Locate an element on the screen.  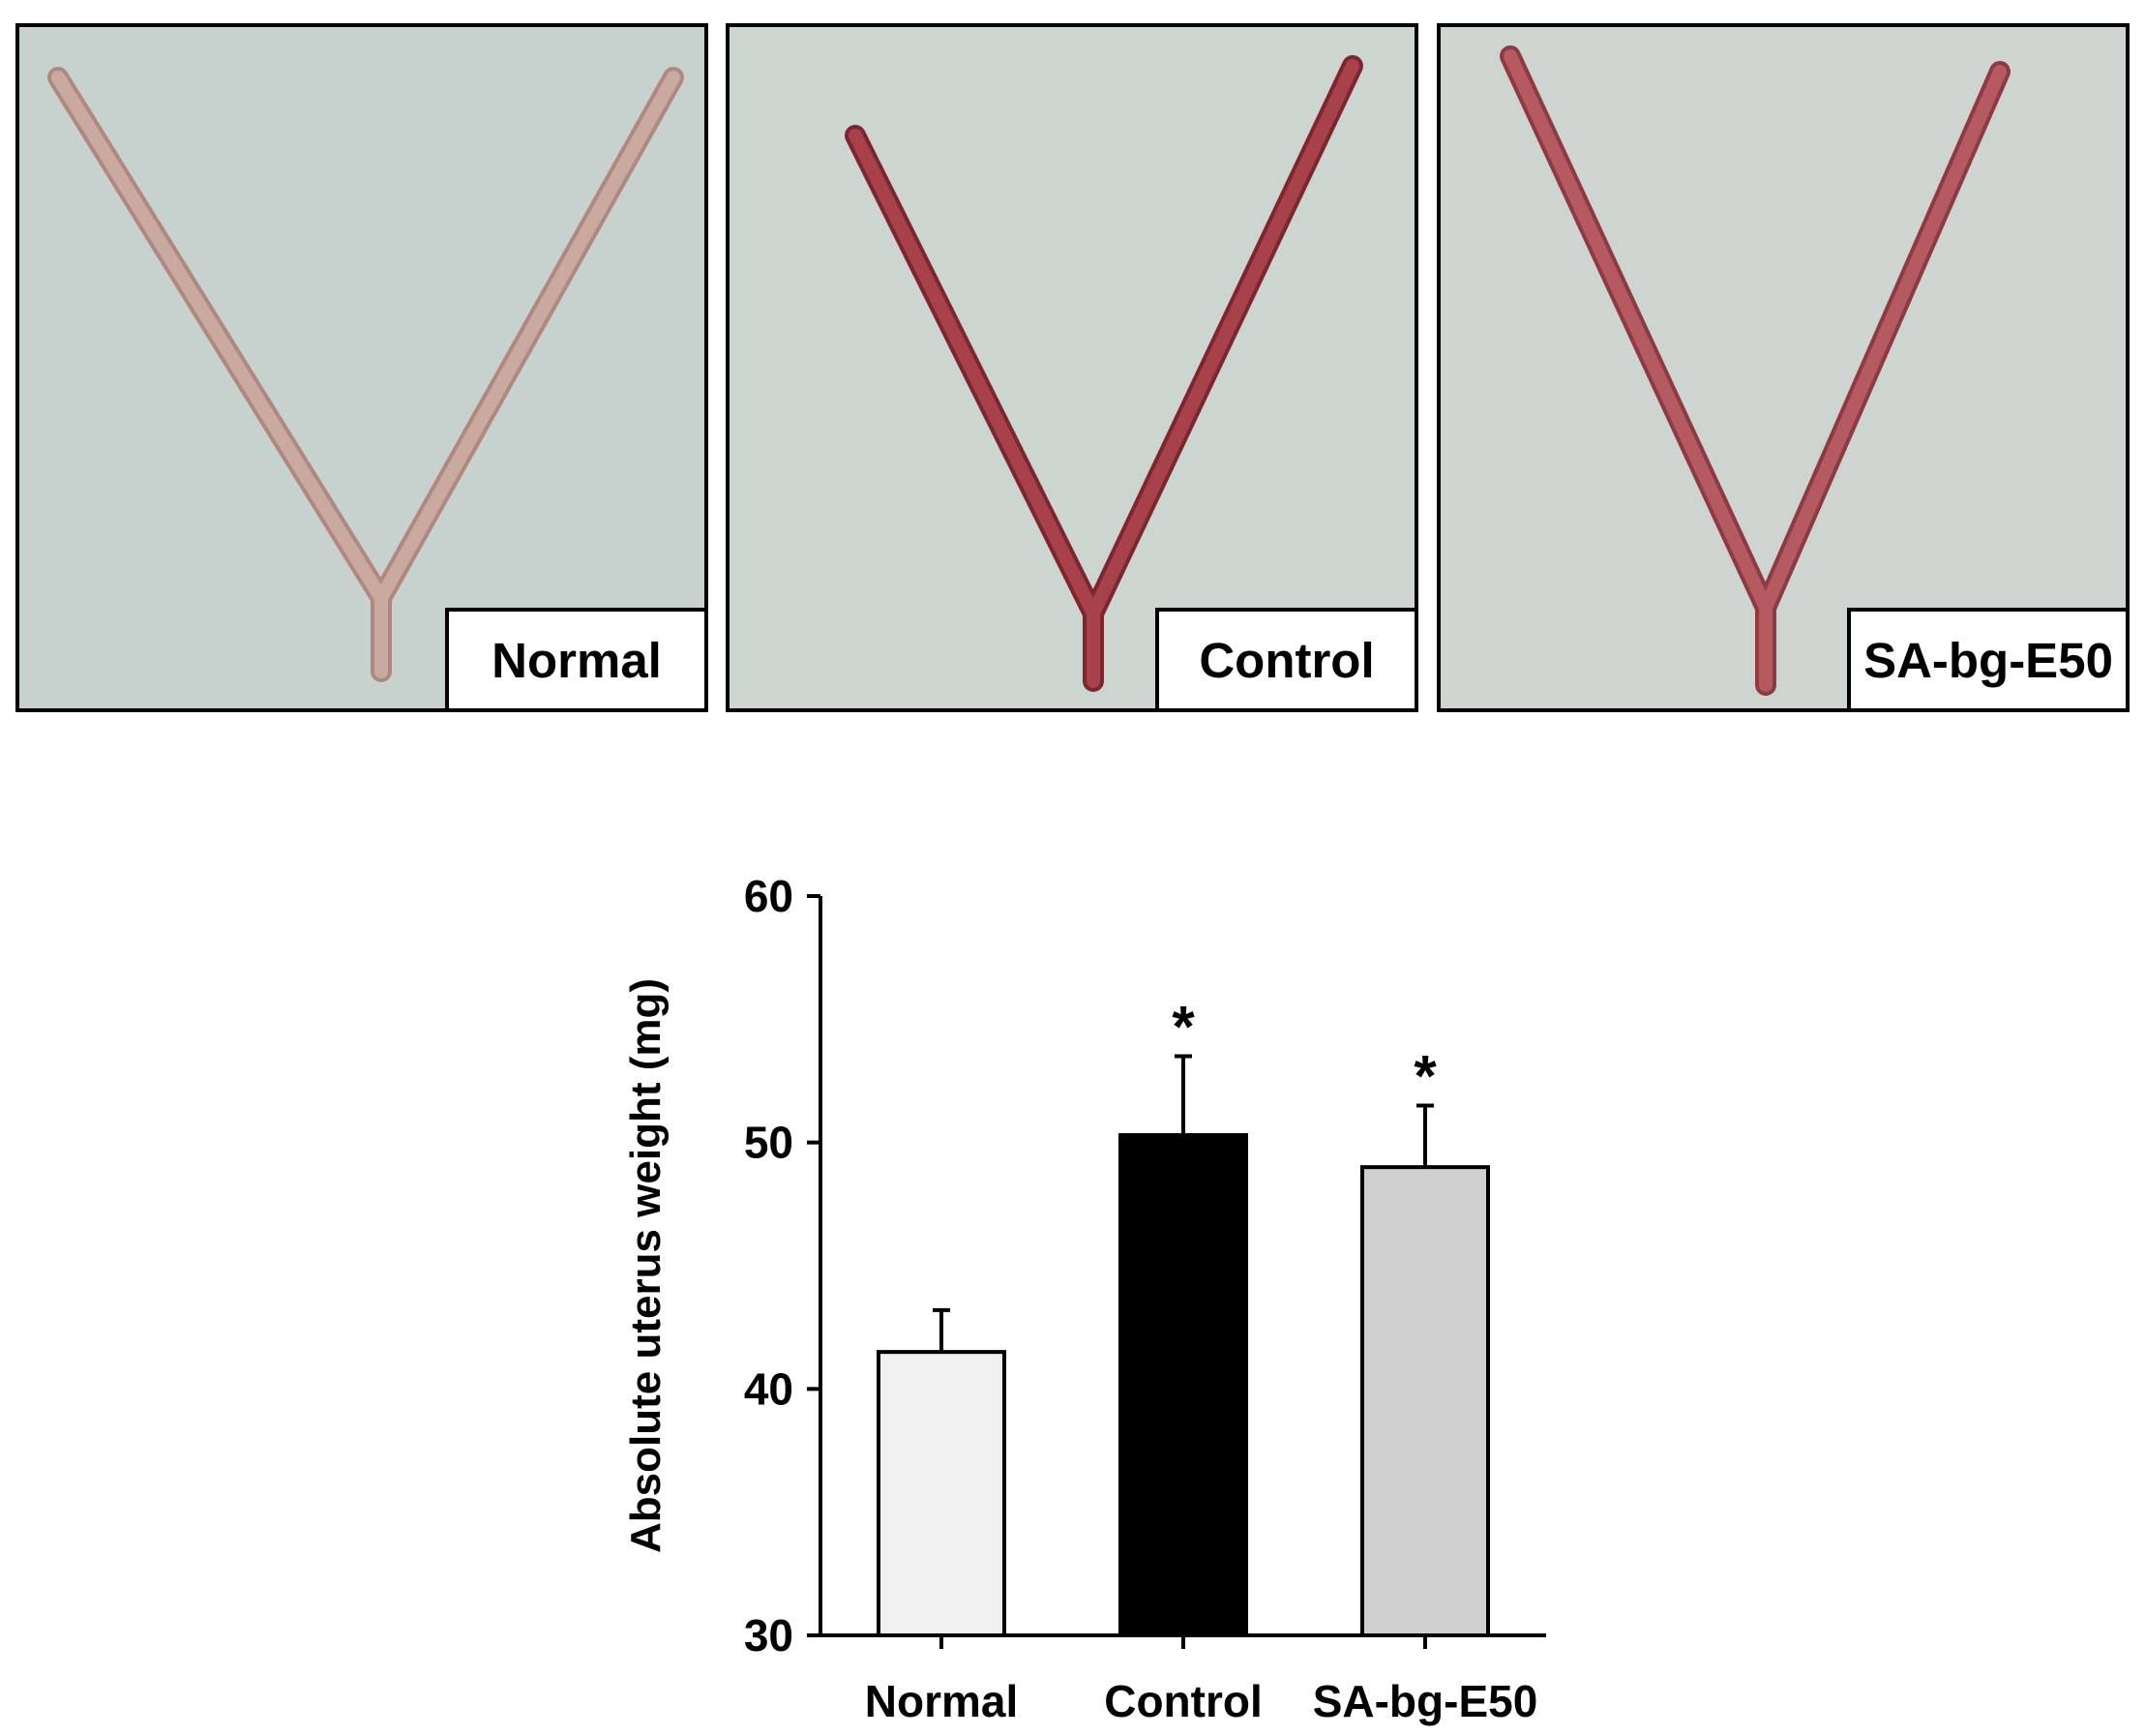
panel-label-normal: Normal is located at coordinates (574, 658).